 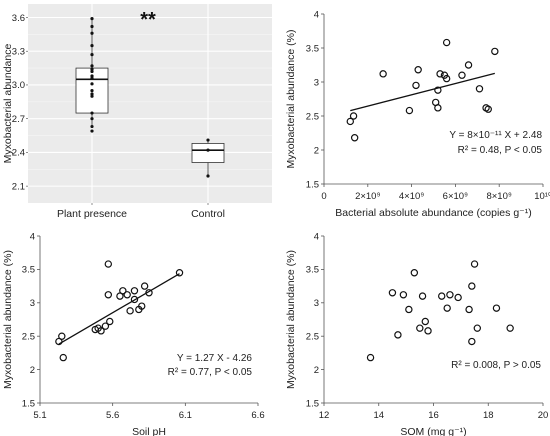 I want to click on x-tick-label: 5.1, so click(x=39, y=415).